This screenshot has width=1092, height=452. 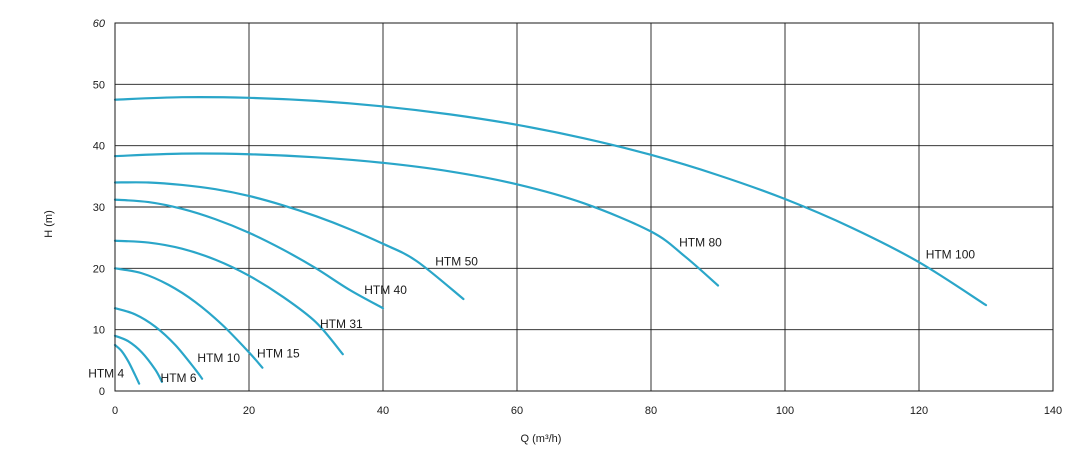 I want to click on series-label-htm-6: HTM 6, so click(x=179, y=378).